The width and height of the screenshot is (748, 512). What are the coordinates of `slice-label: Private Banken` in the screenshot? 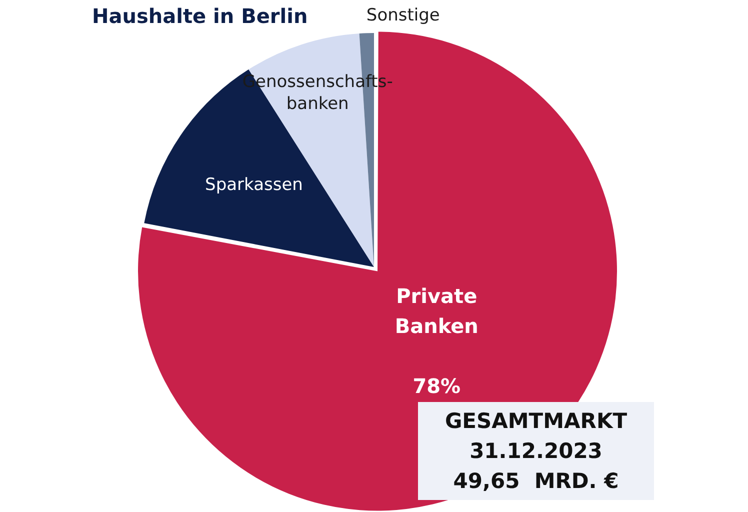 It's located at (436, 311).